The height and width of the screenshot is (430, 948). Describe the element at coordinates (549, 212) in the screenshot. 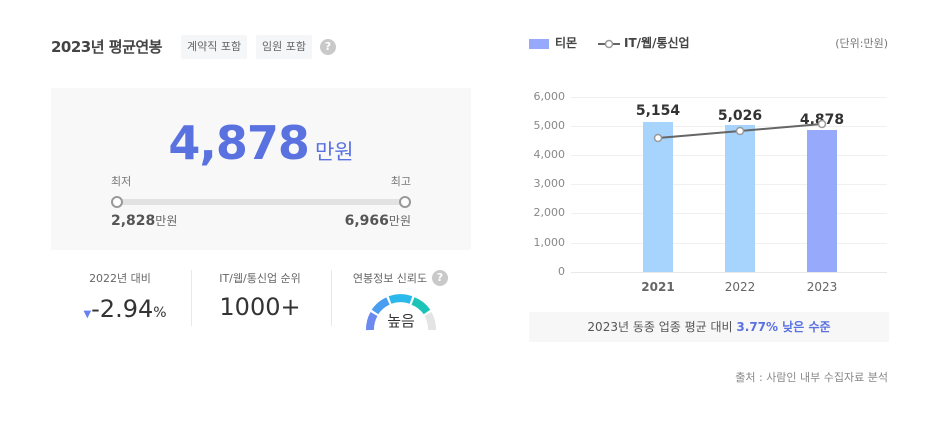

I see `y-tick: 2,000` at that location.